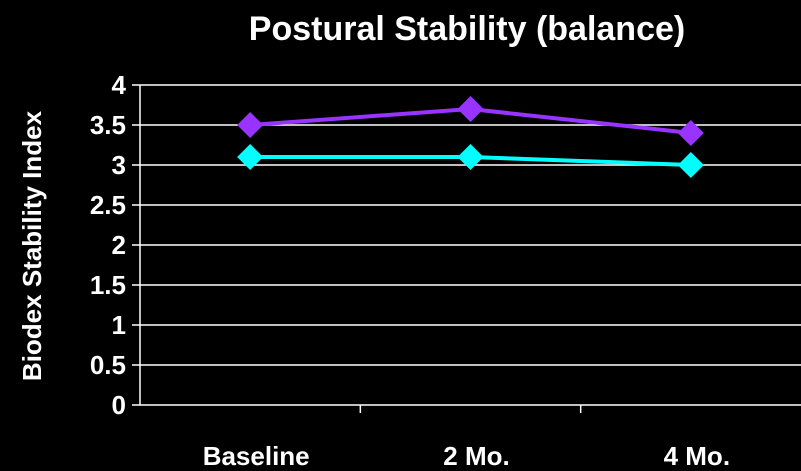 This screenshot has width=801, height=471. I want to click on y-tick-label: 4, so click(119, 85).